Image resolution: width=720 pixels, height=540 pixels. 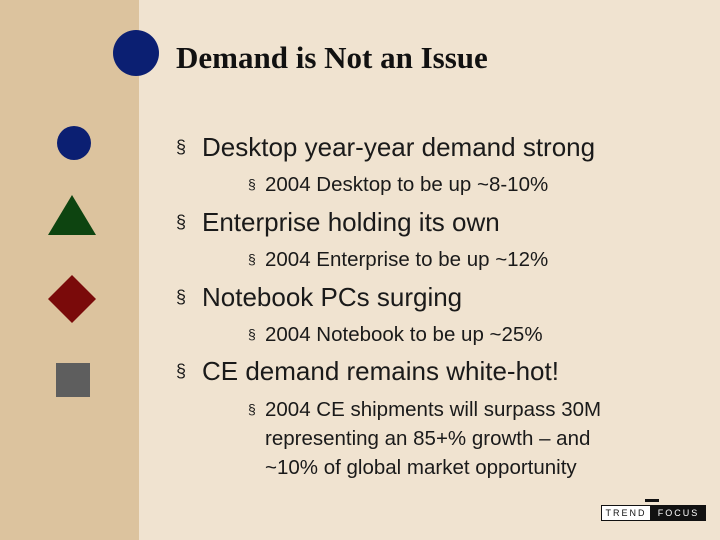 What do you see at coordinates (428, 438) in the screenshot?
I see `sub-bullet-text: representing an 85+% growth – and` at bounding box center [428, 438].